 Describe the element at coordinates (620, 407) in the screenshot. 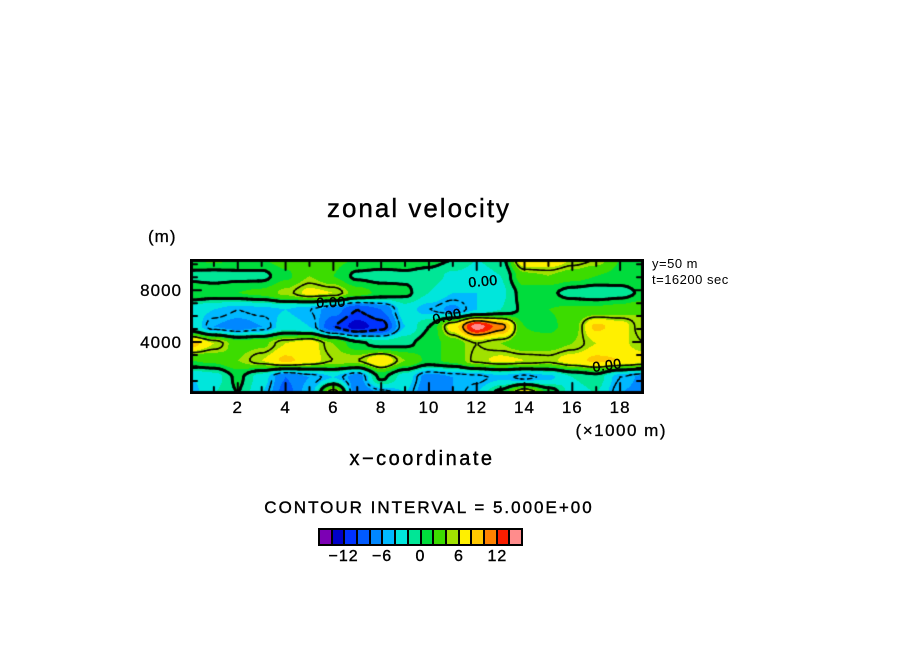

I see `x-tick-label: 18` at that location.